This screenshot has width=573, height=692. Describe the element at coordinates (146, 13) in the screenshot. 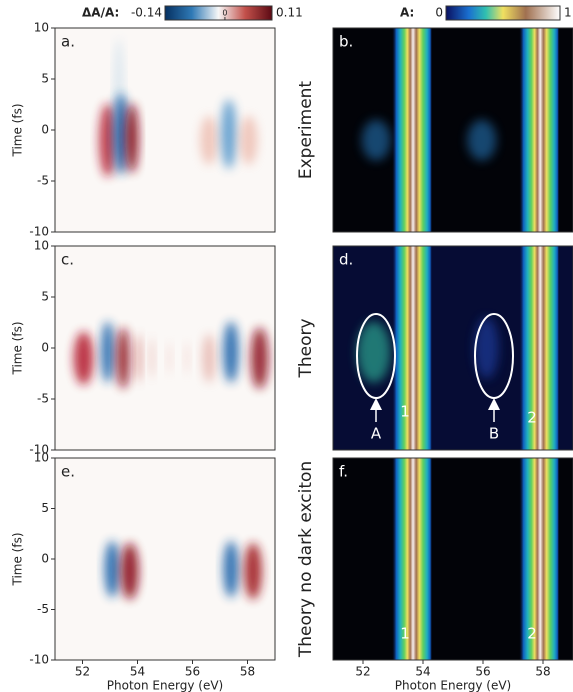

I see `colorbar-tick-label: -0.14` at that location.